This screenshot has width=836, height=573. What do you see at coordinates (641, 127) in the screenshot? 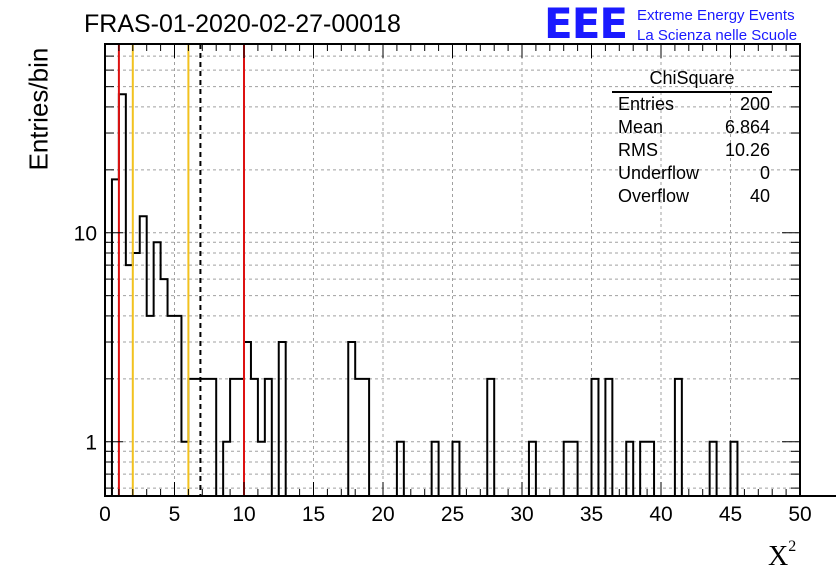
I see `stats-label: Mean` at bounding box center [641, 127].